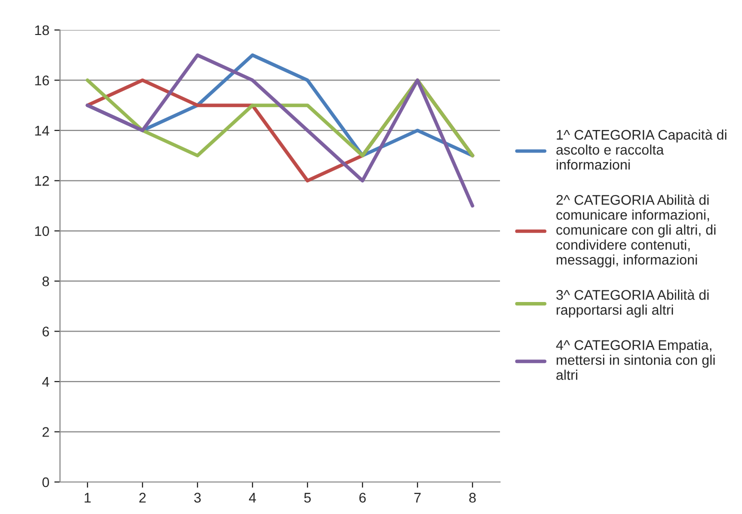  I want to click on x-tick-label: 3, so click(197, 497).